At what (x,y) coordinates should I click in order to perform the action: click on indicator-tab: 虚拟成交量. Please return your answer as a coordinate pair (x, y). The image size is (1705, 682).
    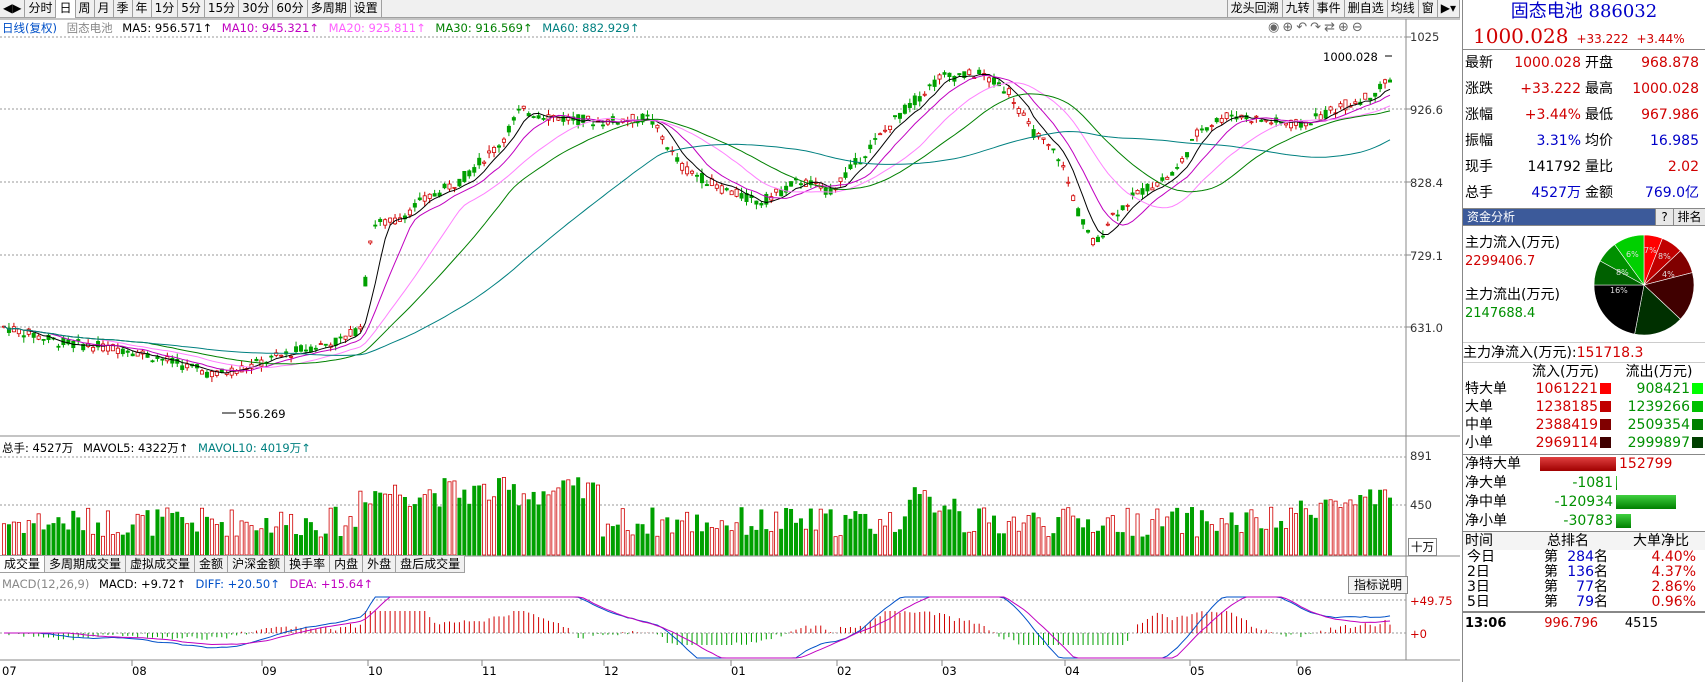
    Looking at the image, I should click on (161, 564).